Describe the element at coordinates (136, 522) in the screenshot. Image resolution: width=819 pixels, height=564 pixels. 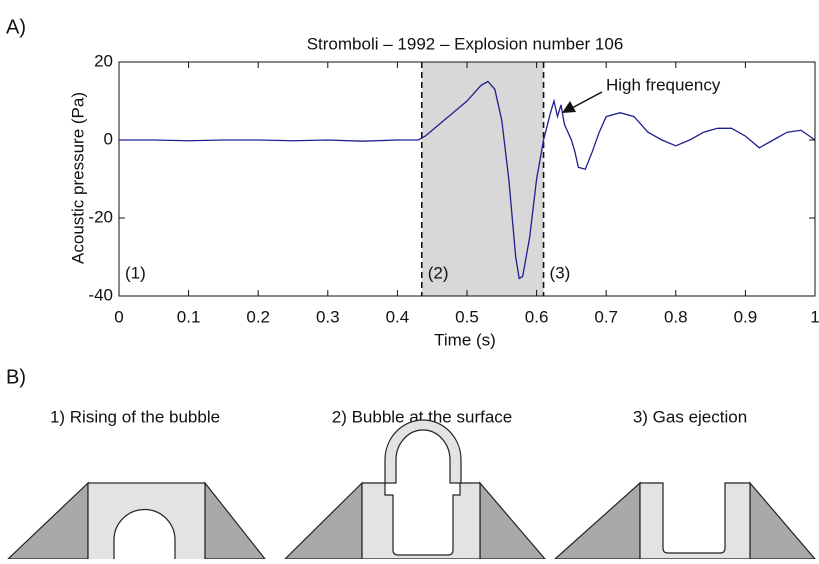
I see `diagram-rising` at that location.